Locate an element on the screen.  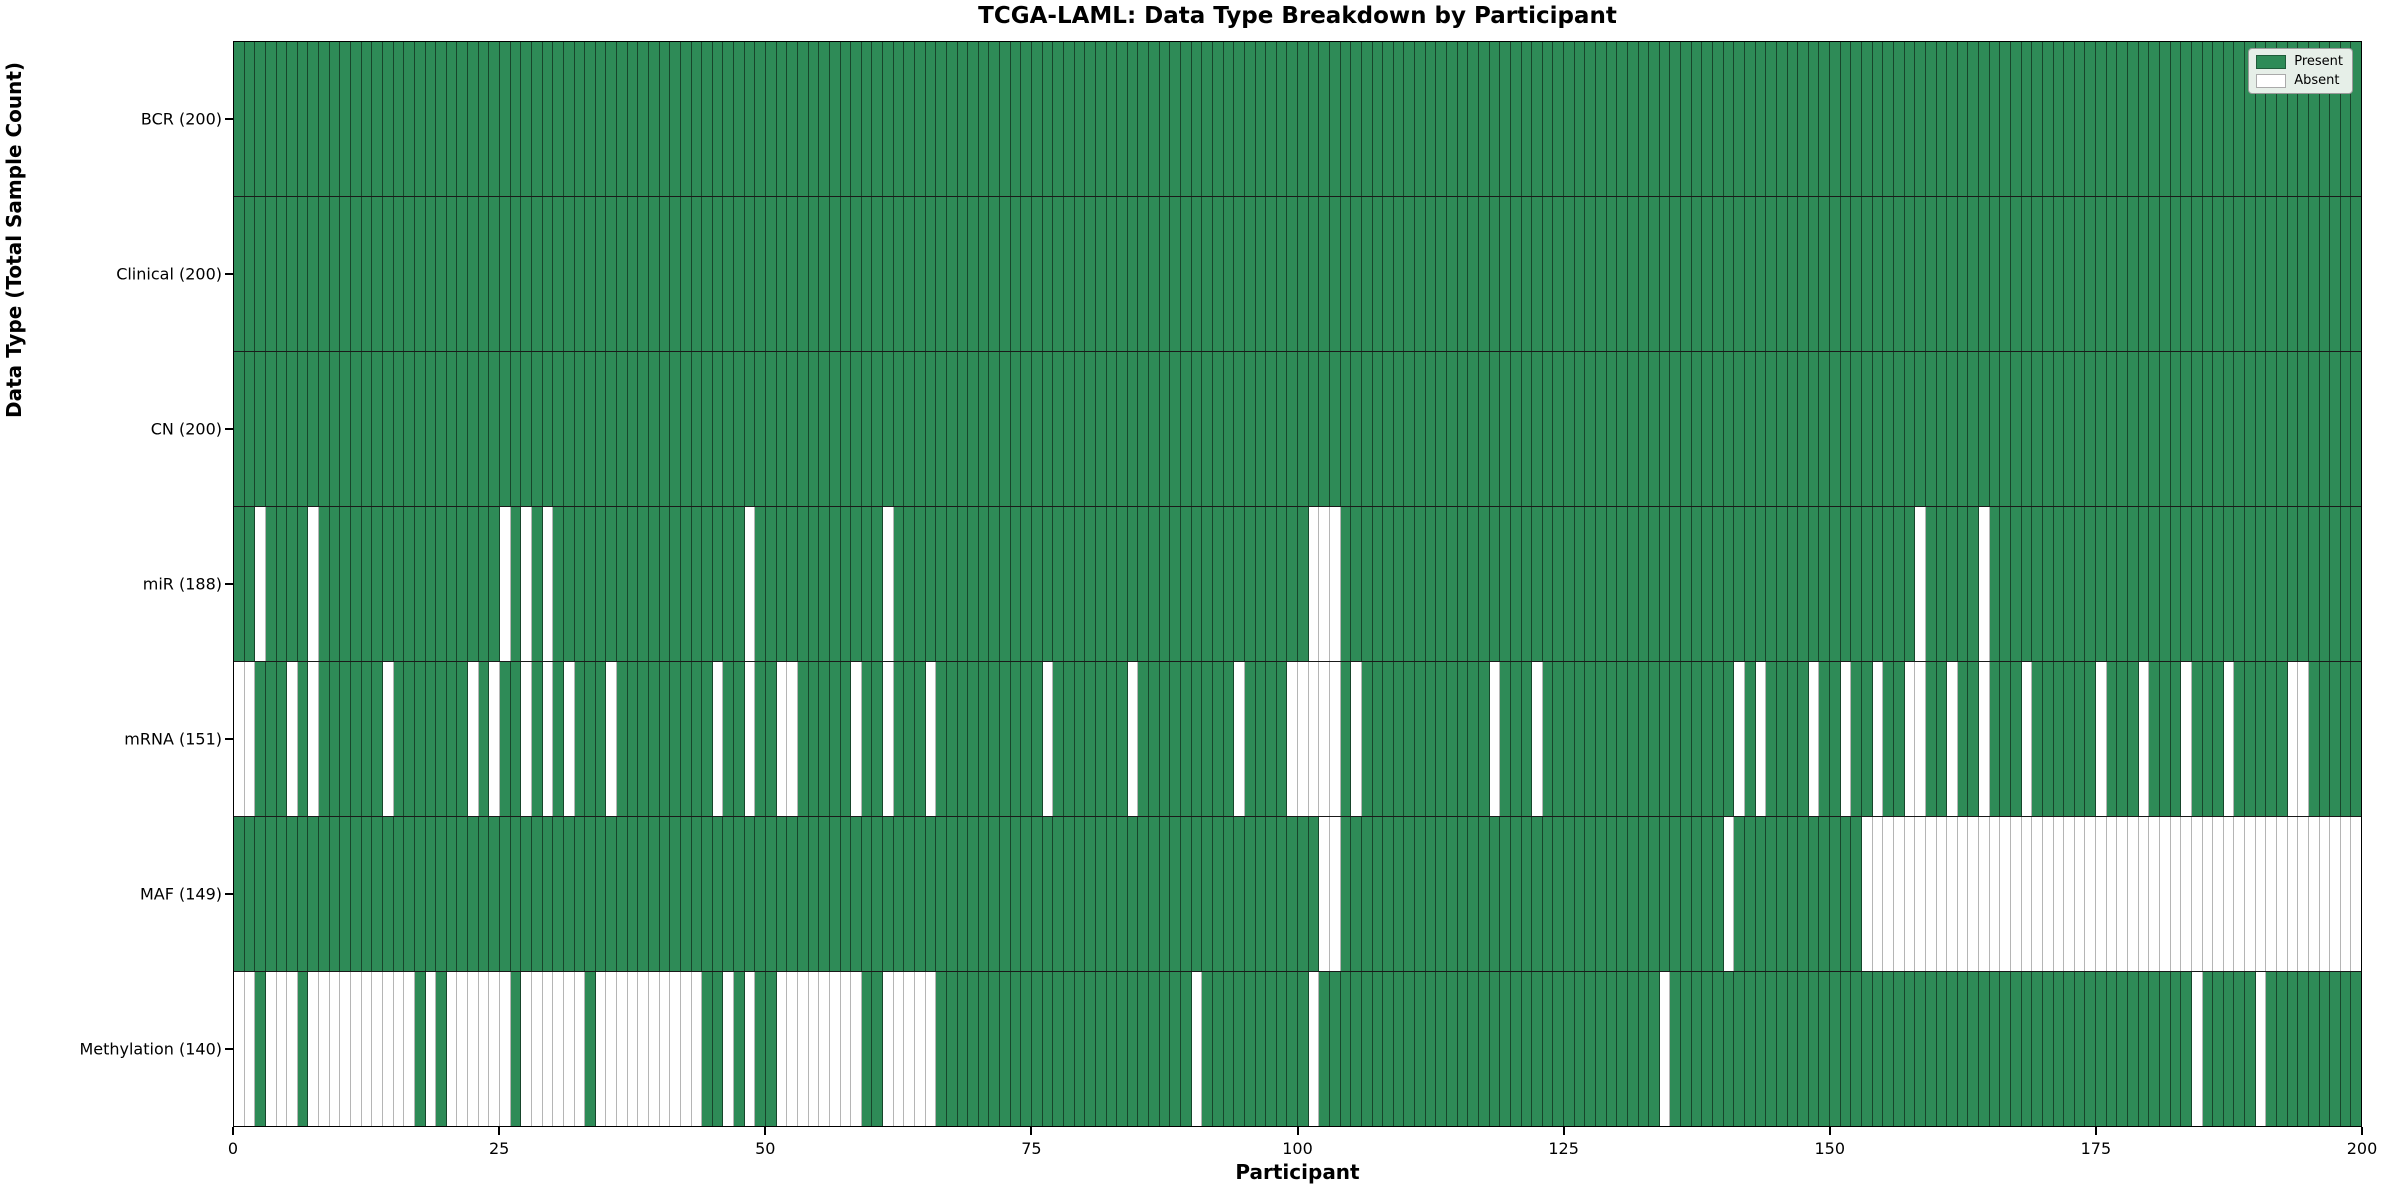
xtick-label-75: 75 is located at coordinates (1031, 1148).